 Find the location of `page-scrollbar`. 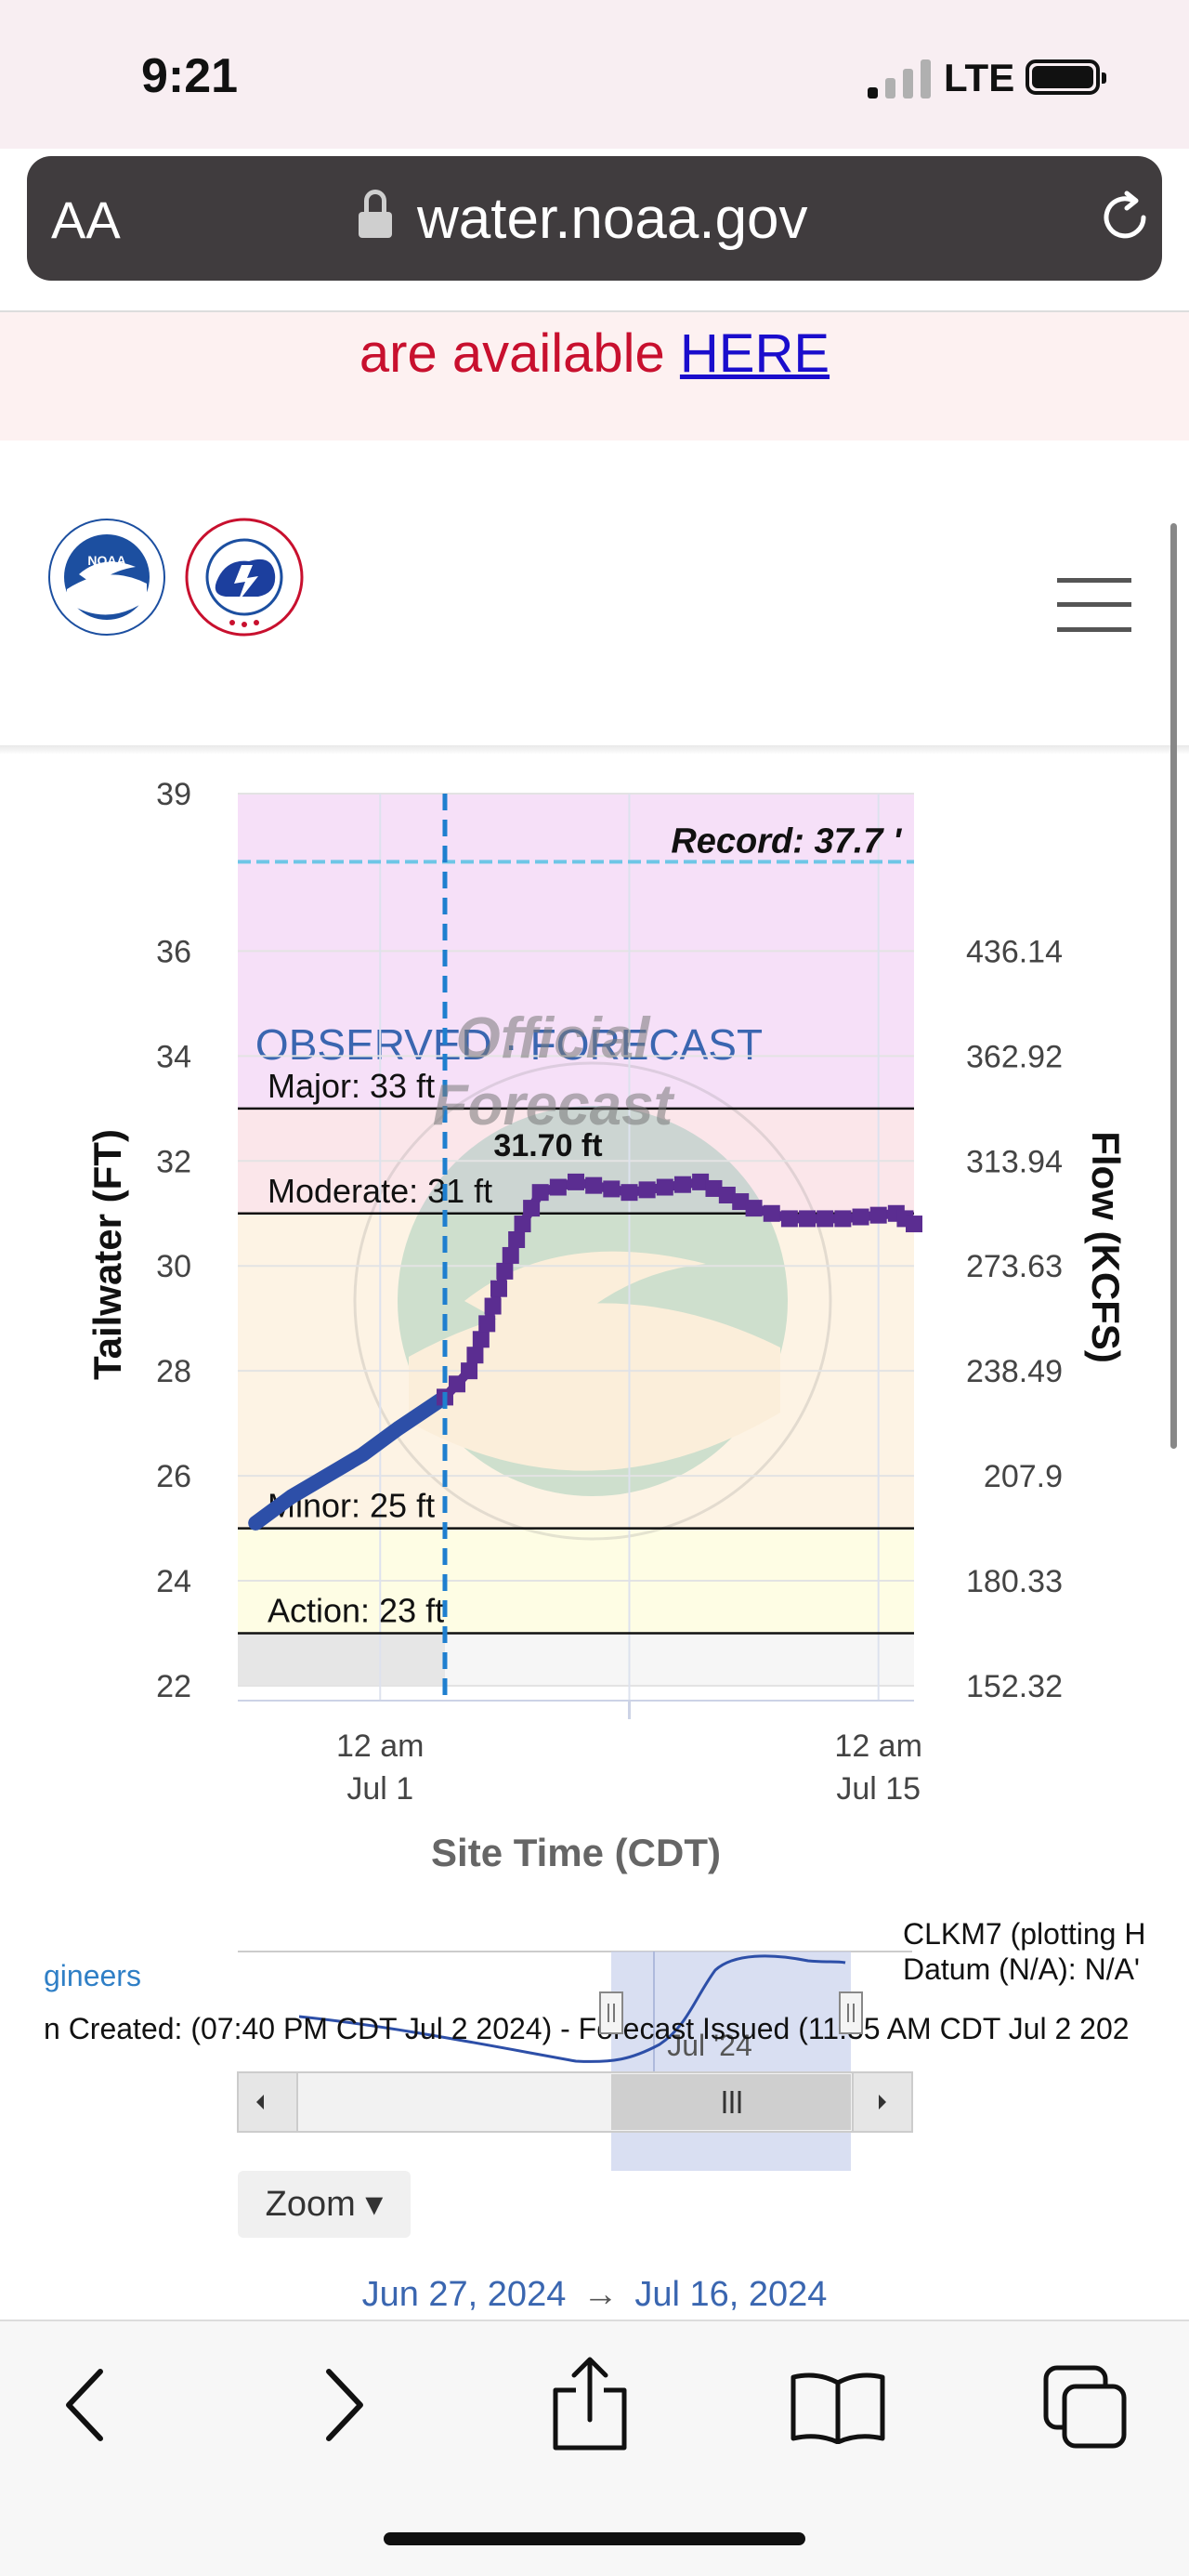

page-scrollbar is located at coordinates (1173, 986).